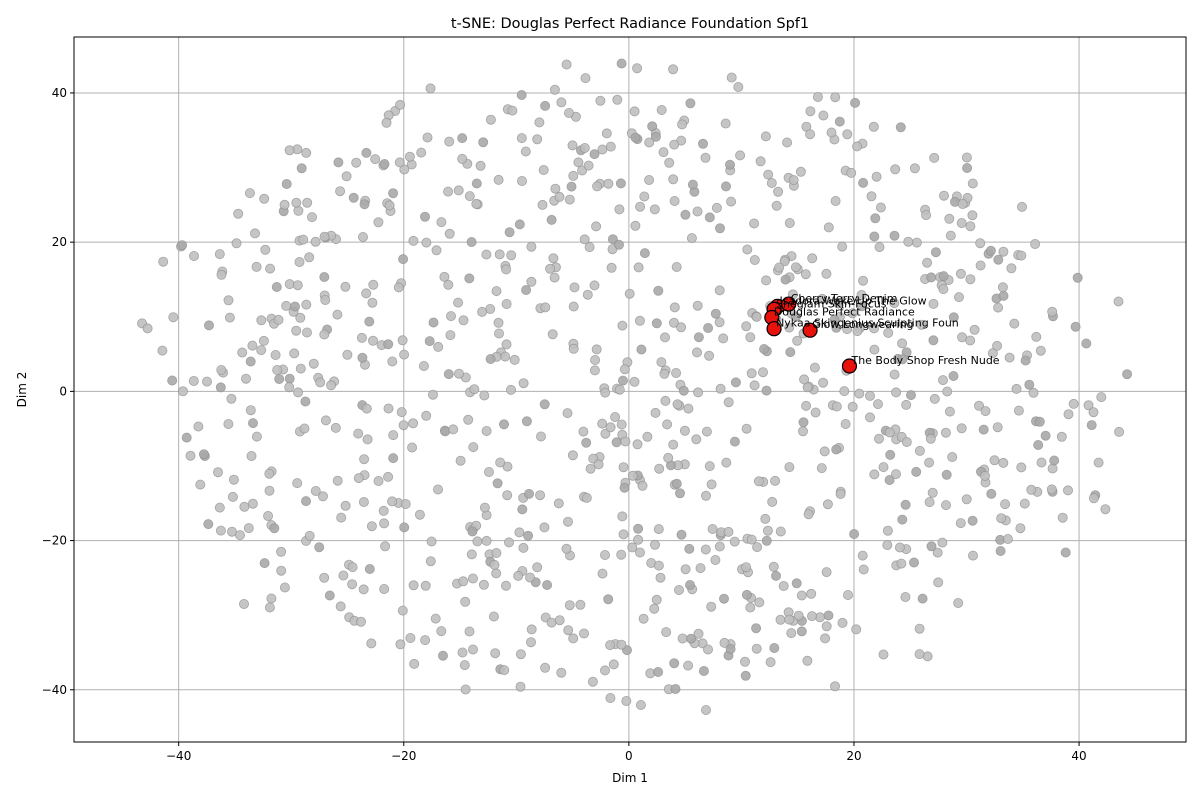 The image size is (1200, 800). I want to click on y-axis-ticks: −40 −20 0 20 40, so click(58, 391).